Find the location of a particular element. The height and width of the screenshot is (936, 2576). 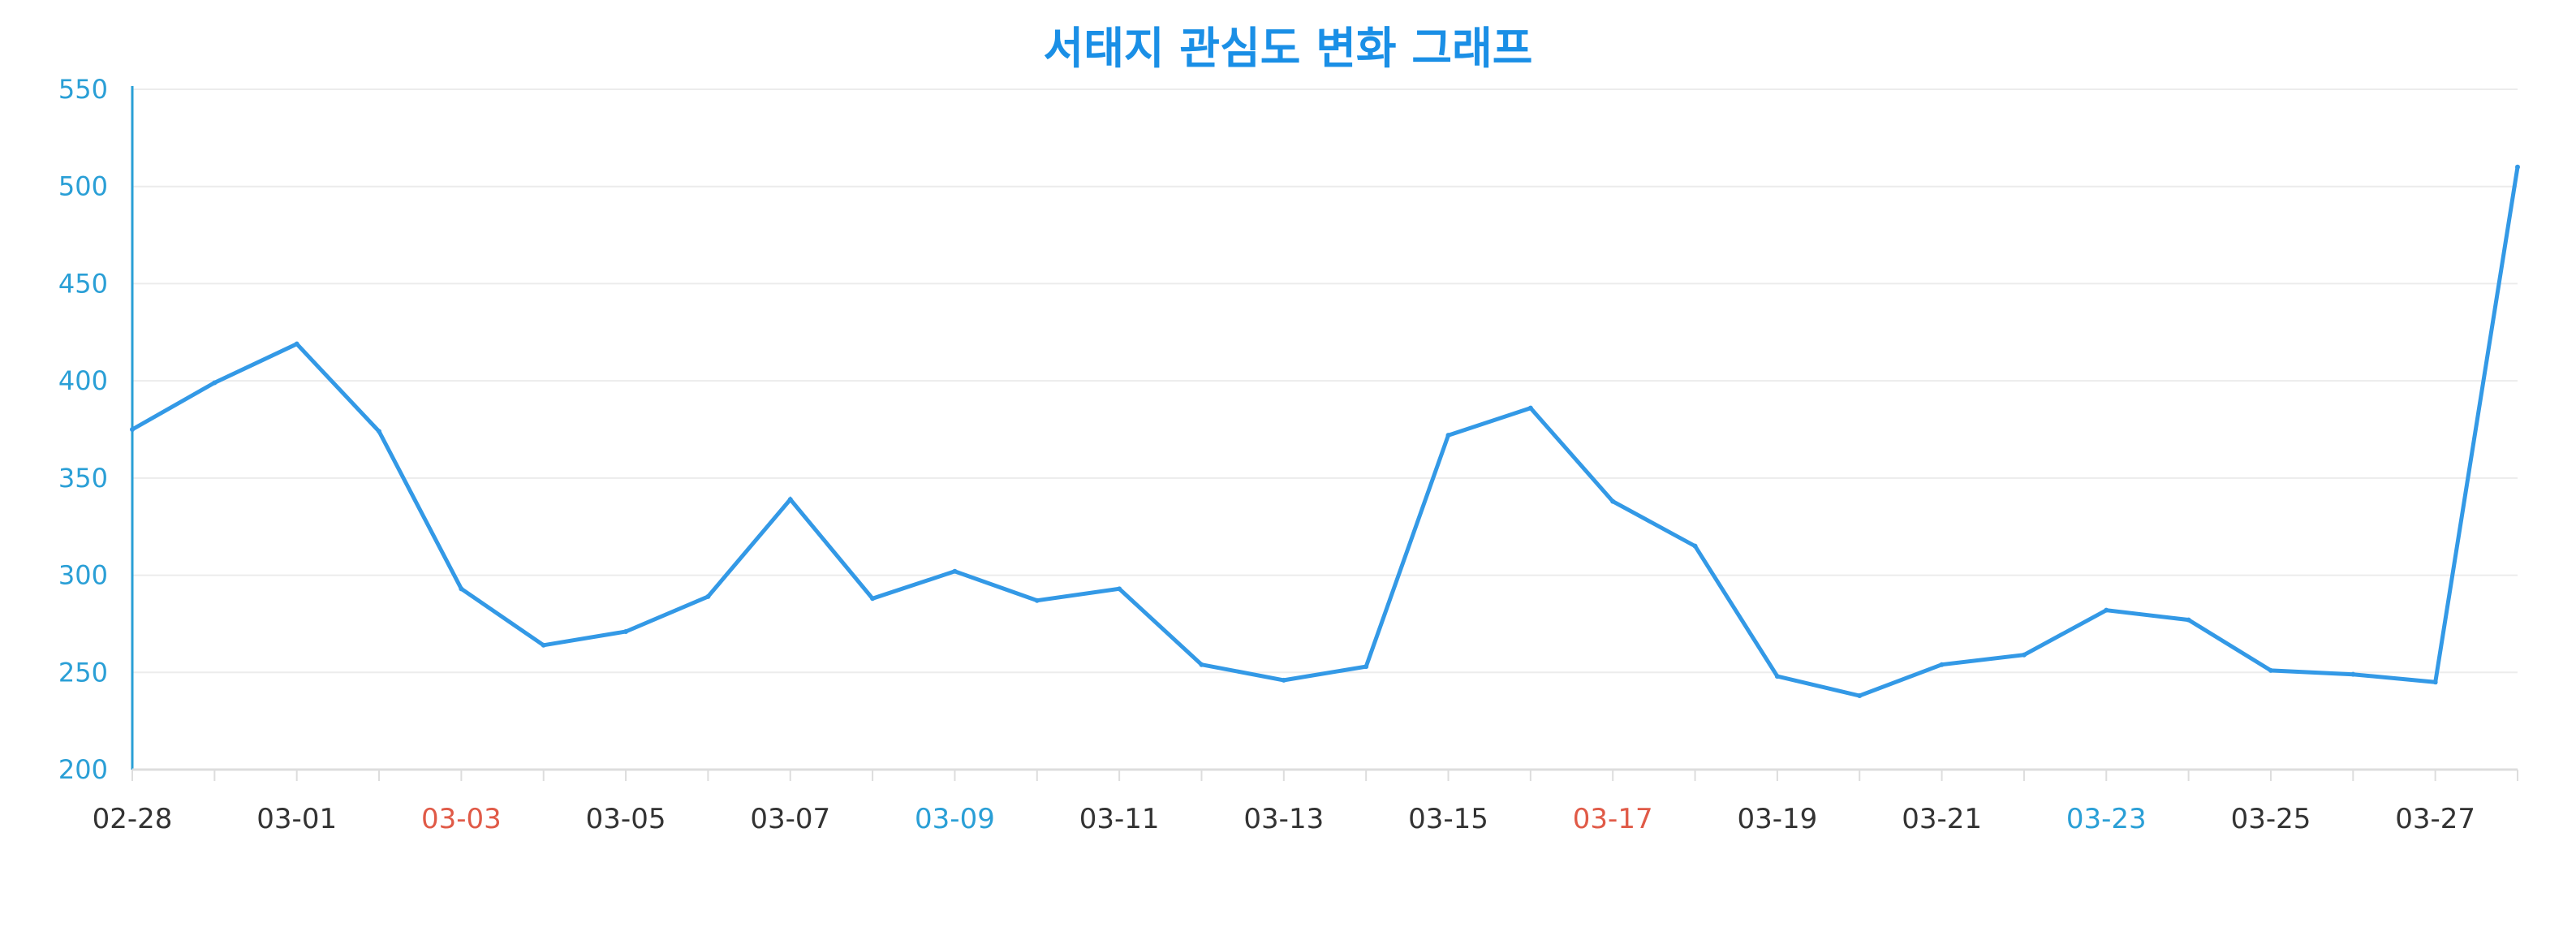

x-tick-label: 03-01 is located at coordinates (297, 819).